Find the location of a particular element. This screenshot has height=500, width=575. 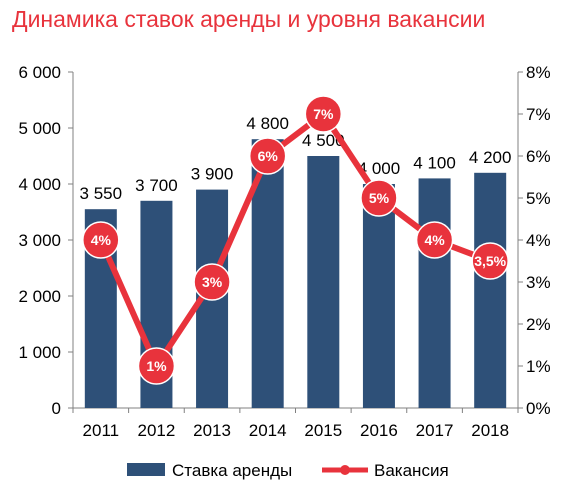

y-left-tick-label: 3 000 is located at coordinates (39, 240).